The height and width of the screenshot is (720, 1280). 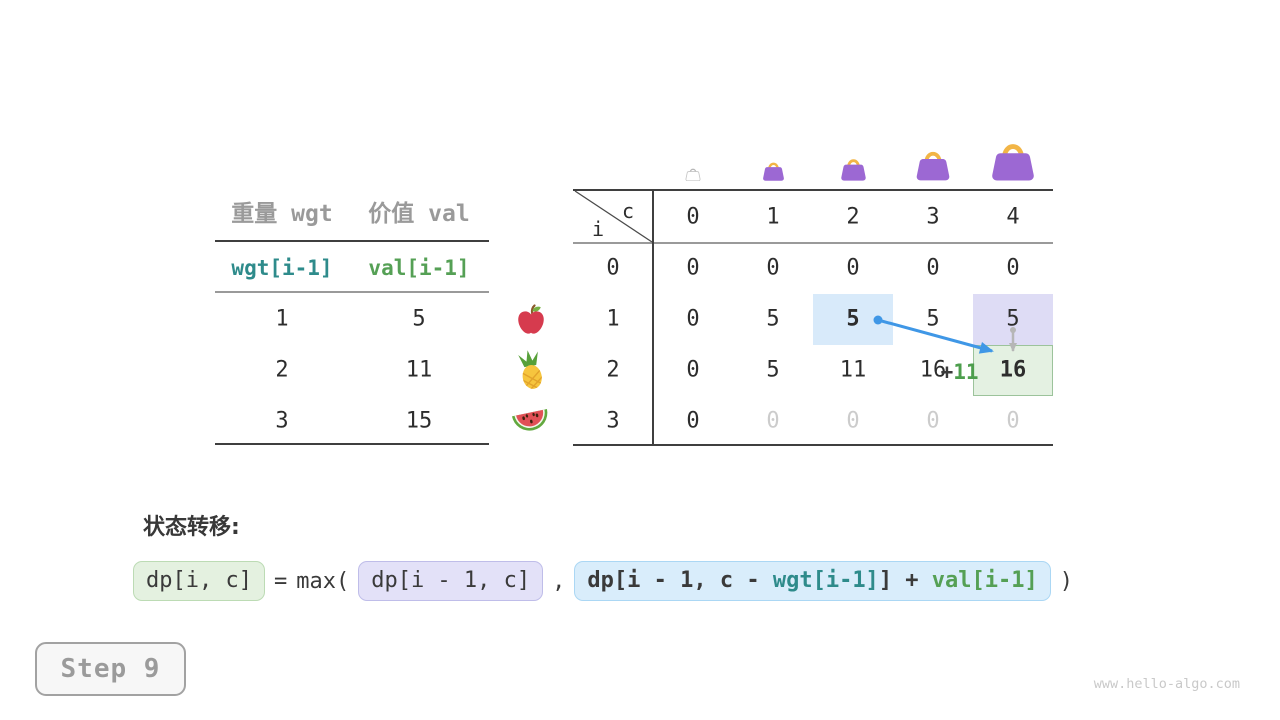 I want to click on bag-xlarge-icon, so click(x=1013, y=162).